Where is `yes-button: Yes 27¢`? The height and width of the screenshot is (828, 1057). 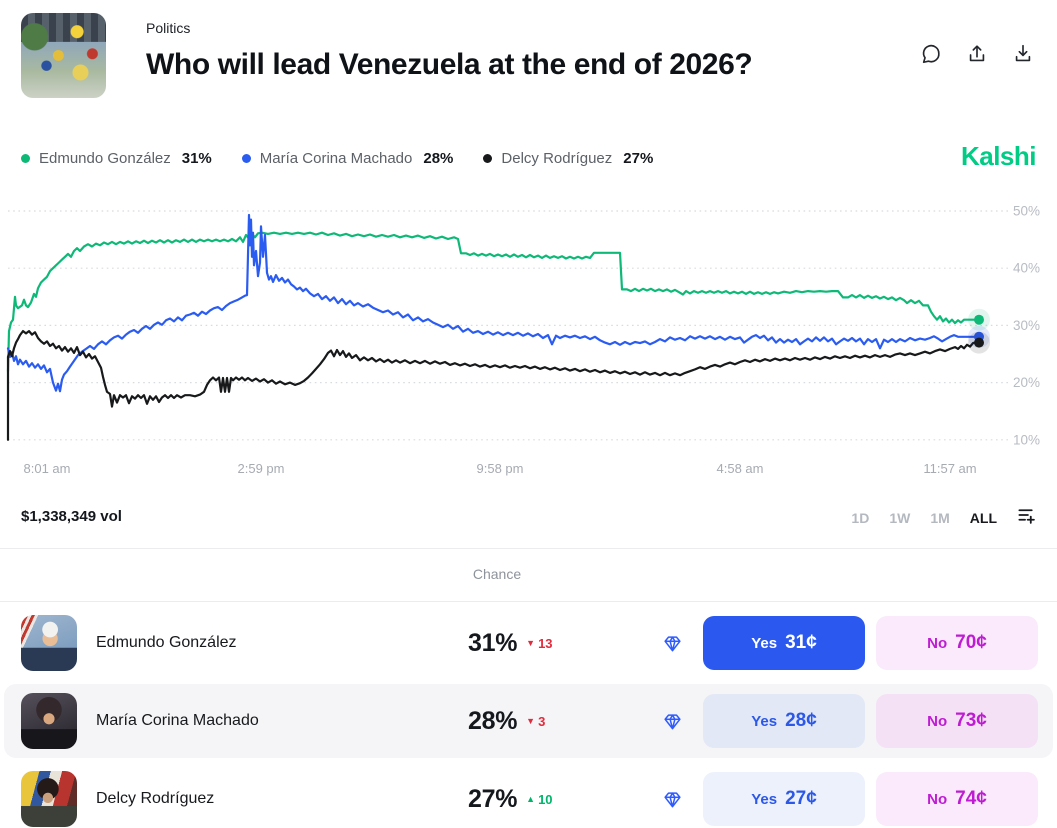 yes-button: Yes 27¢ is located at coordinates (784, 799).